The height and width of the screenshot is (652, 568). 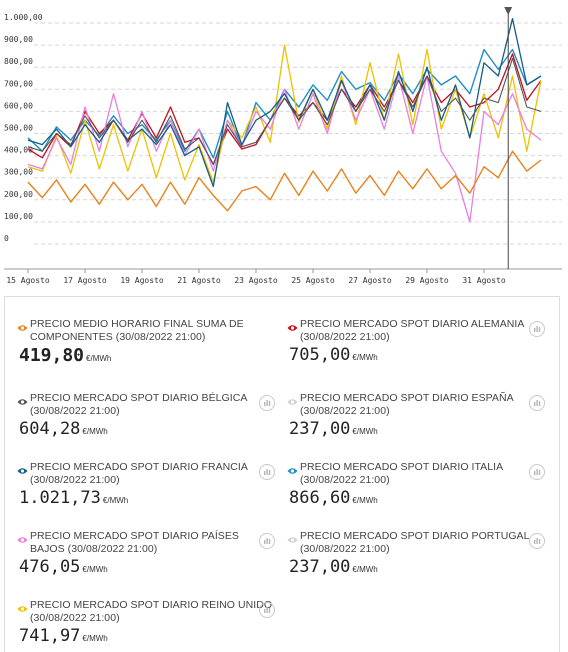 What do you see at coordinates (18, 172) in the screenshot?
I see `y-tick-label: 300,00` at bounding box center [18, 172].